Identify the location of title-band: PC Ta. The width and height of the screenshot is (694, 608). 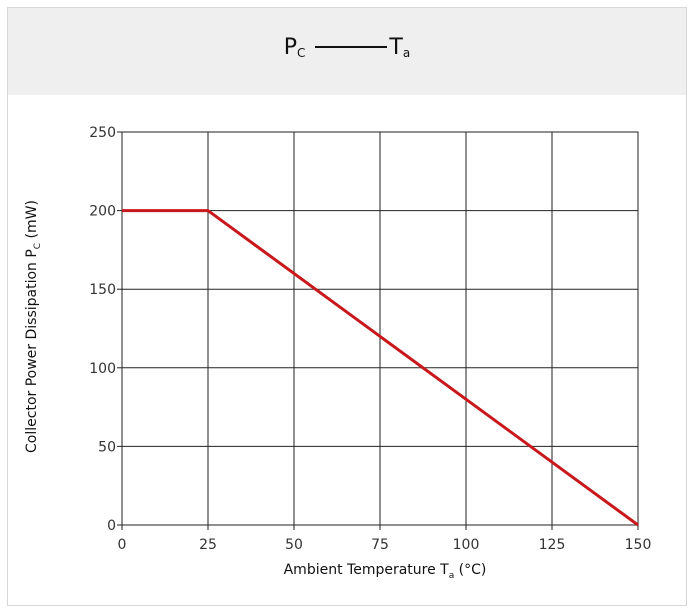
(347, 51).